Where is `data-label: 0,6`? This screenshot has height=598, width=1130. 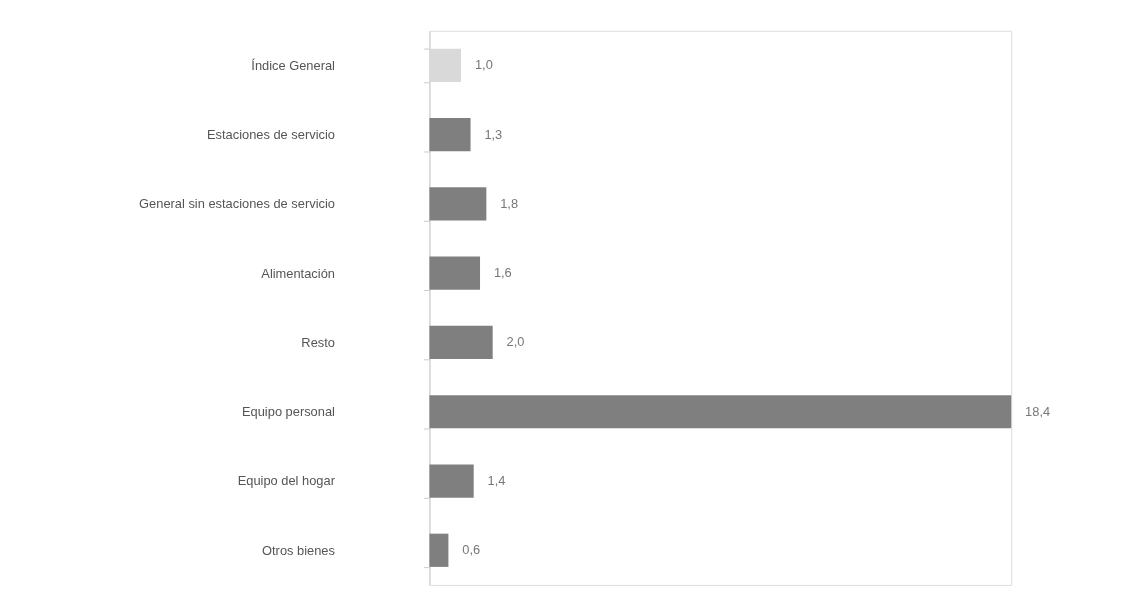
data-label: 0,6 is located at coordinates (471, 550).